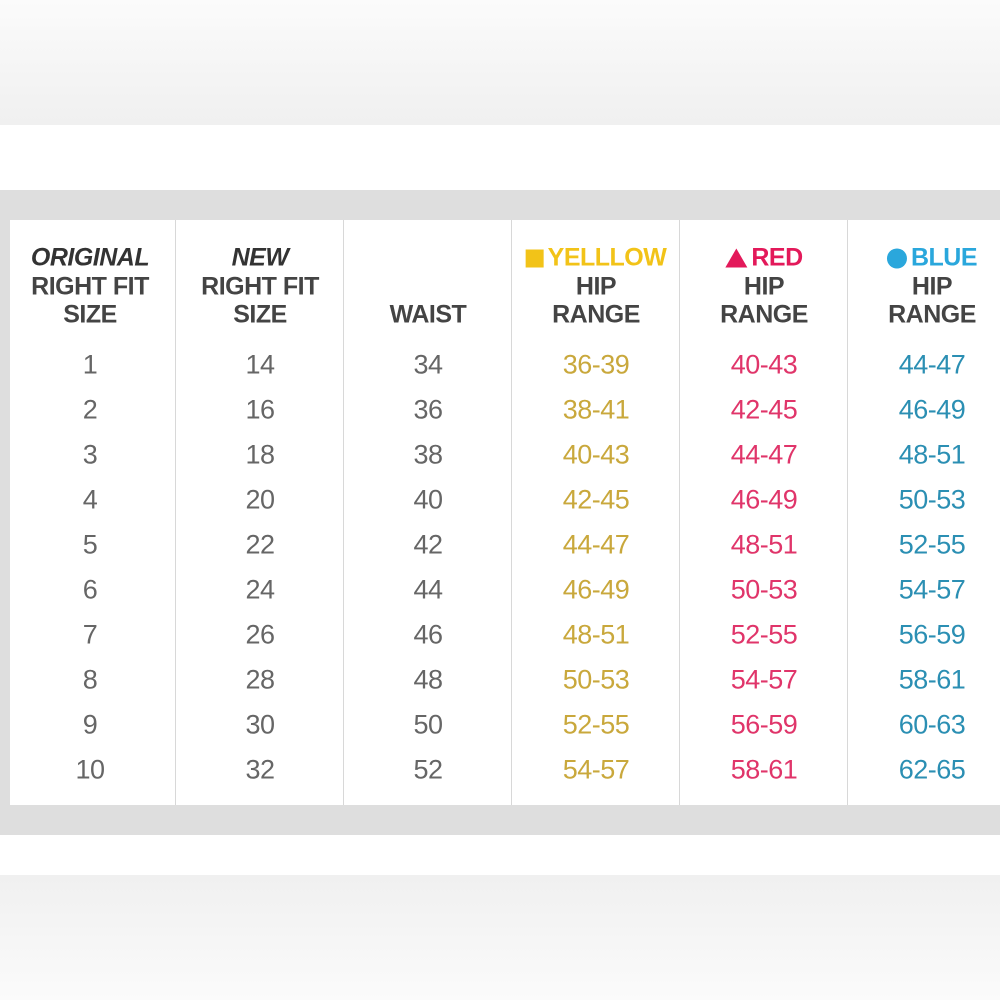 The width and height of the screenshot is (1000, 1000). I want to click on header-text: ORIGINAL, so click(90, 258).